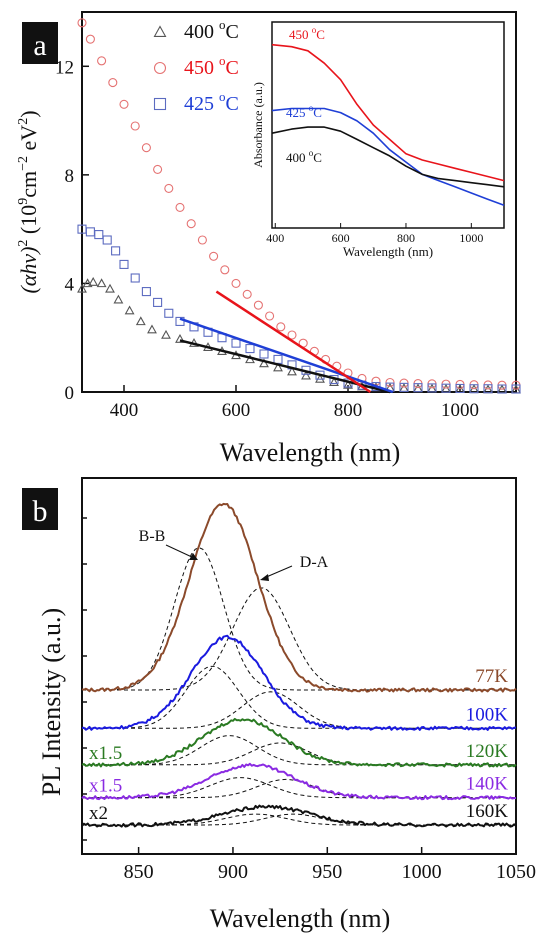  I want to click on annotation-d-a-arrow, so click(278, 572).